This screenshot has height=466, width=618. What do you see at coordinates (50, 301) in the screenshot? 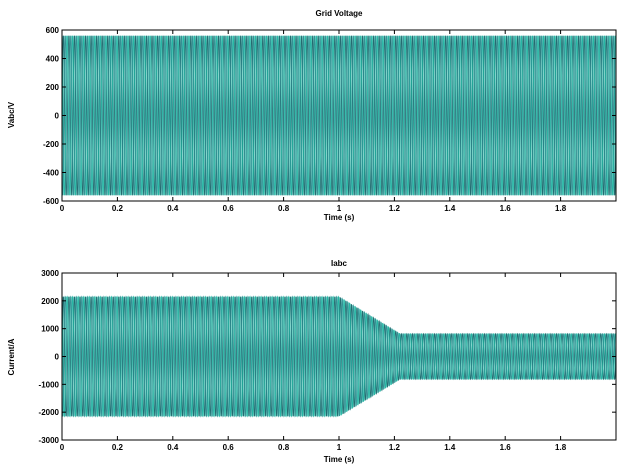
I see `y-tick-label: 2000` at bounding box center [50, 301].